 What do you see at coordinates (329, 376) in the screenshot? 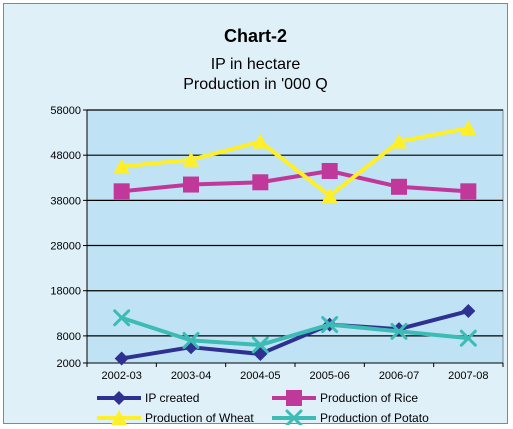
I see `x-tick-label: 2005-06` at bounding box center [329, 376].